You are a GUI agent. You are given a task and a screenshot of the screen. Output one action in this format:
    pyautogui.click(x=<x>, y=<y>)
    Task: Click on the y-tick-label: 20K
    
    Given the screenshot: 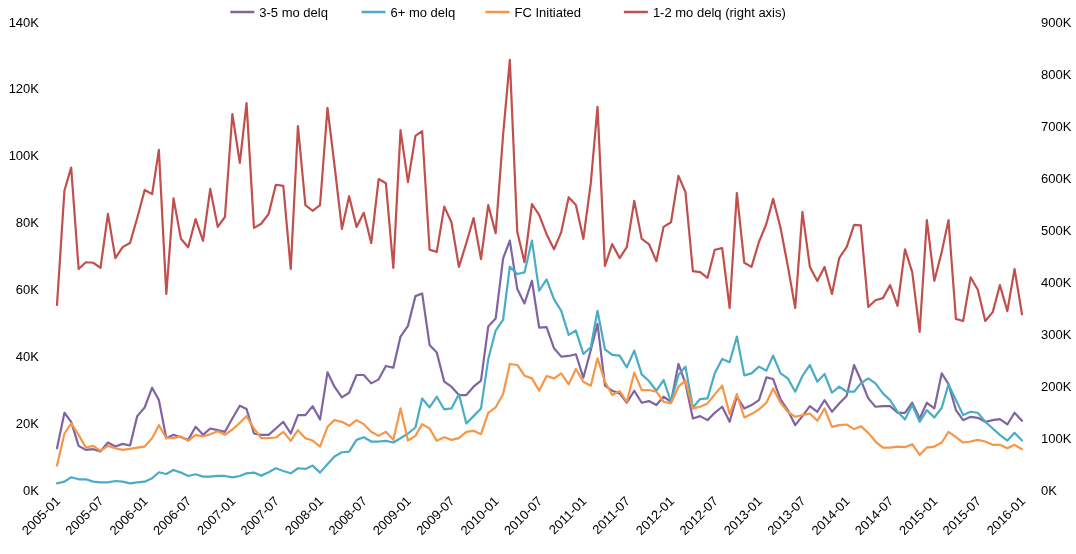 What is the action you would take?
    pyautogui.click(x=27, y=423)
    